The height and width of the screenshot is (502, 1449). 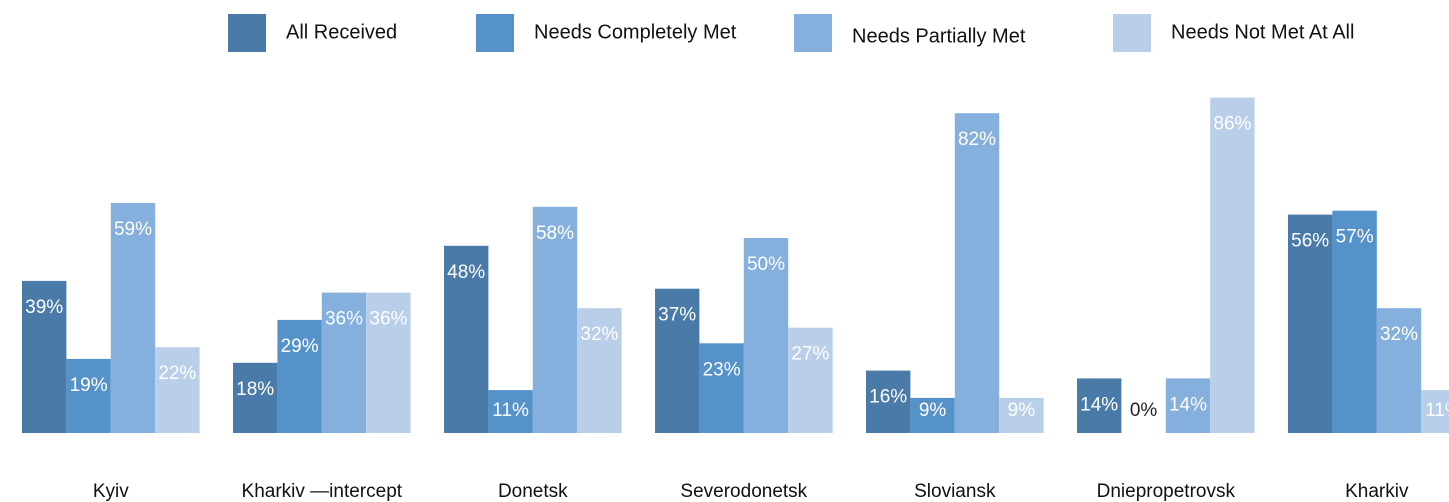 I want to click on value-label: 82%, so click(x=977, y=139).